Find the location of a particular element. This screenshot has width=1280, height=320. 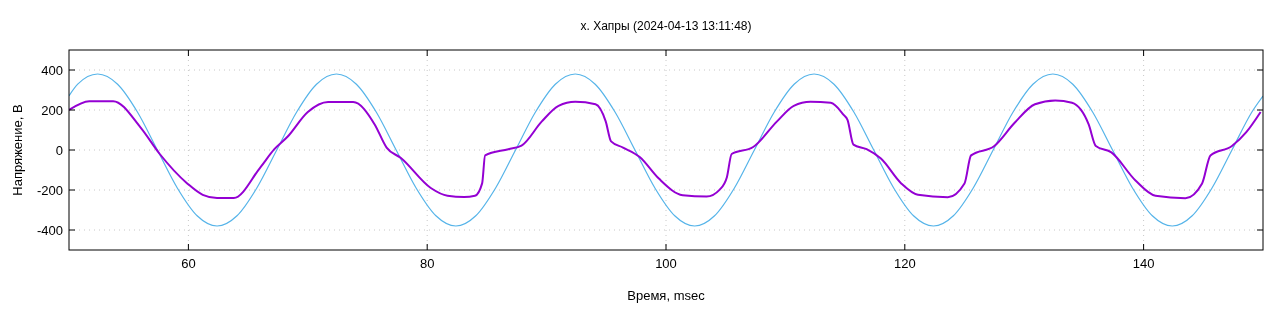

x-tick-label: 120 is located at coordinates (904, 263).